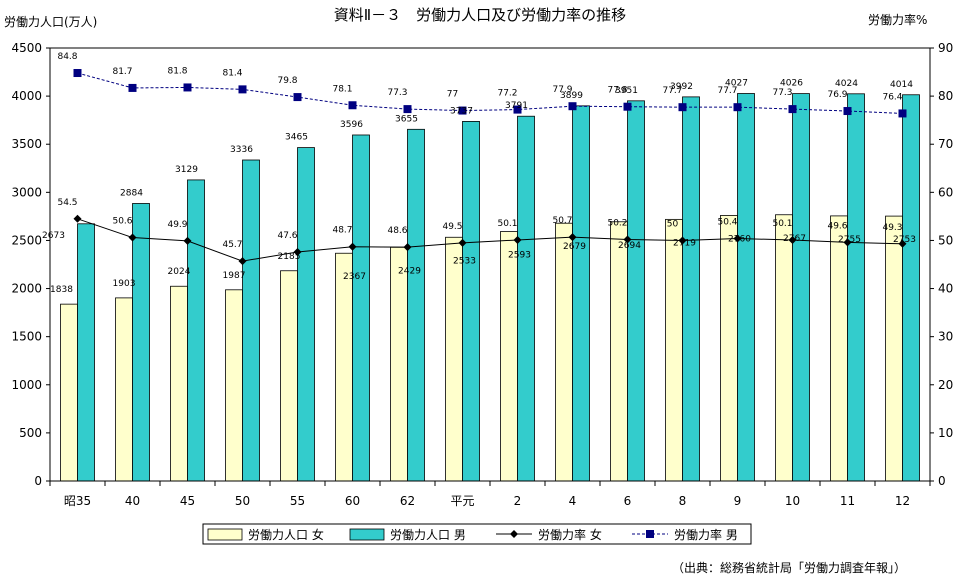  What do you see at coordinates (67, 57) in the screenshot?
I see `data-label-male-rate: 84.8` at bounding box center [67, 57].